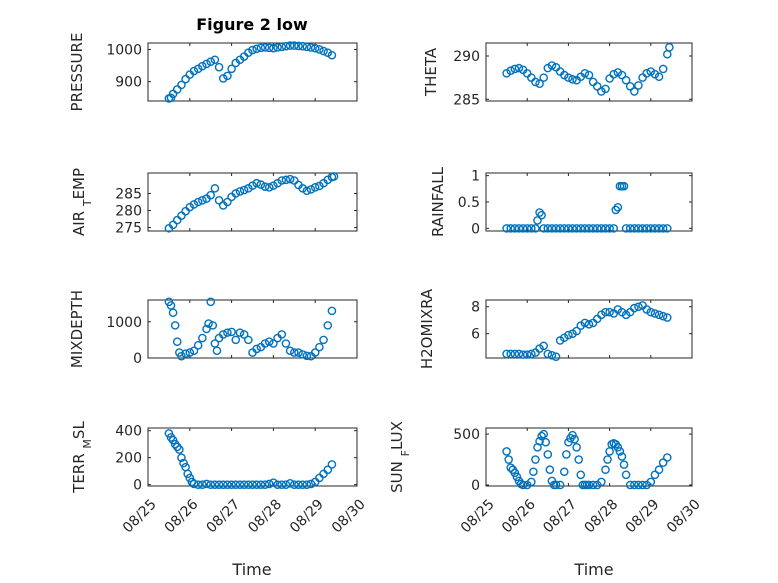  Describe the element at coordinates (397, 477) in the screenshot. I see `ylabel-sun-flux-text: SUN` at that location.